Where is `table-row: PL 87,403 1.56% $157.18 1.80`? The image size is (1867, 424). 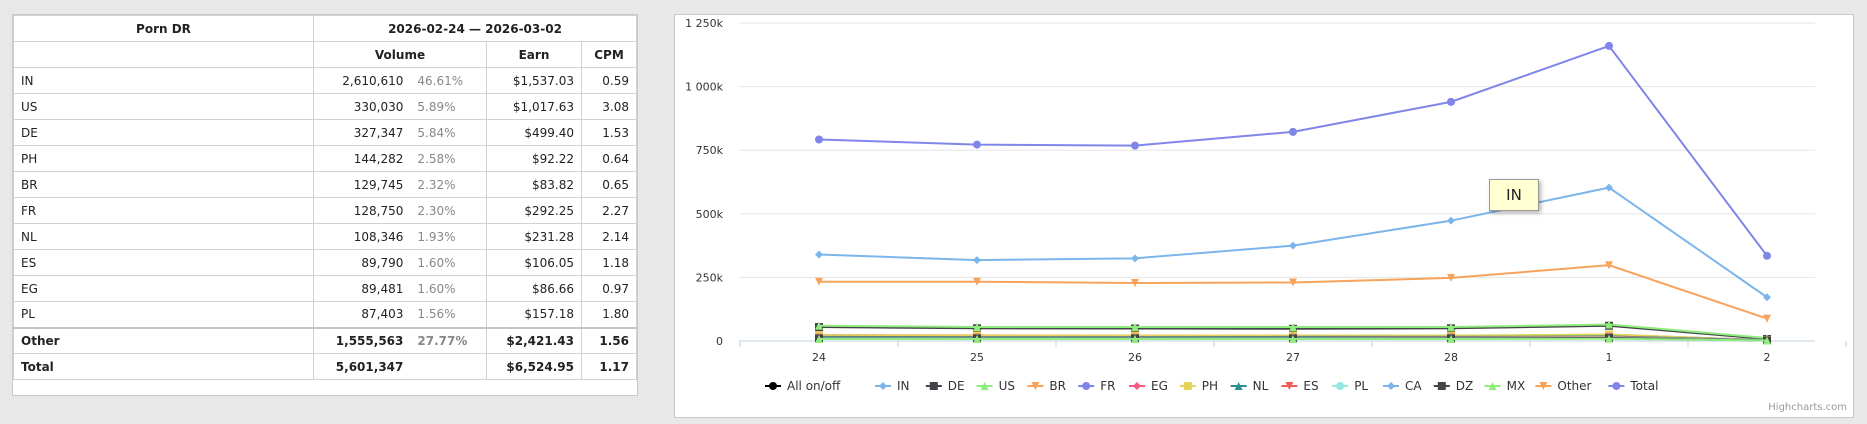 table-row: PL 87,403 1.56% $157.18 1.80 is located at coordinates (325, 314).